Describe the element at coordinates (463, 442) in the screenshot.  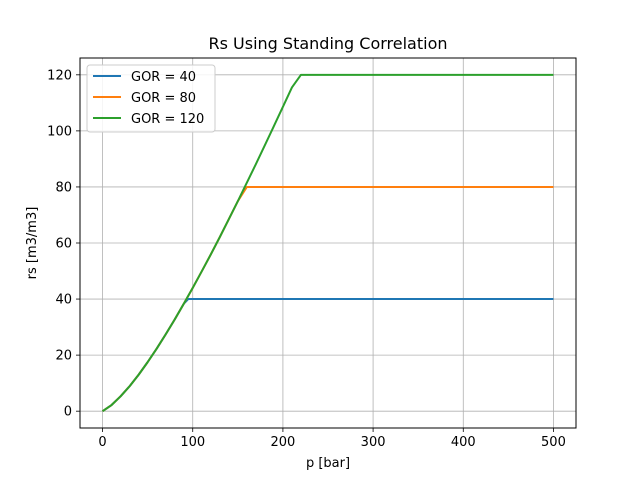
I see `x-tick-label: 400` at that location.